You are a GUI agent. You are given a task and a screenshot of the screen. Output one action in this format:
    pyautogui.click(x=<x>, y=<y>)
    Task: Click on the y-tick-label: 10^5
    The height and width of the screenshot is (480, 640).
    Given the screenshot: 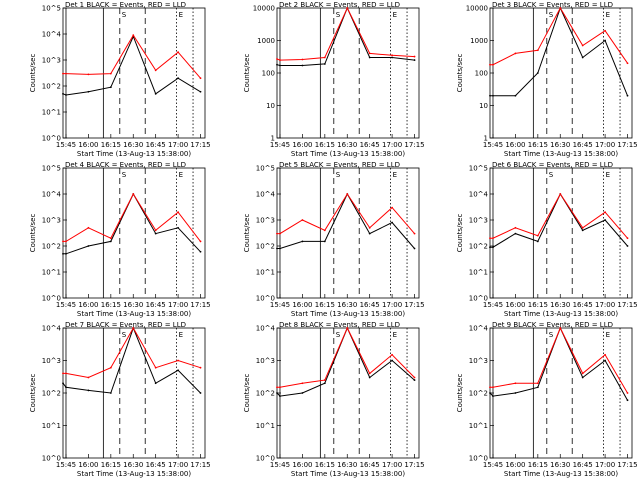 What is the action you would take?
    pyautogui.click(x=478, y=169)
    